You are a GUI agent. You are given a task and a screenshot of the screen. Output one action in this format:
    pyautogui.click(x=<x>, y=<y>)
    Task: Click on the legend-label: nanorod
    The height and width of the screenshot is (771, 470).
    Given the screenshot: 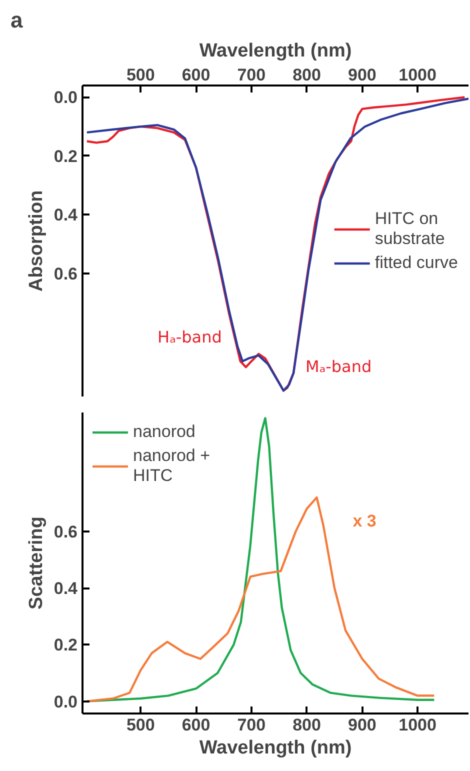 What is the action you would take?
    pyautogui.click(x=164, y=432)
    